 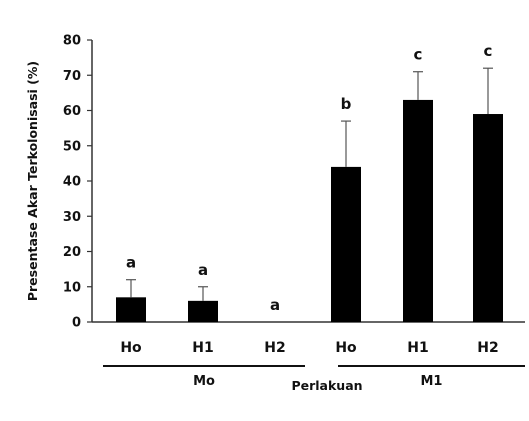 What do you see at coordinates (72, 146) in the screenshot?
I see `y-tick-label: 50` at bounding box center [72, 146].